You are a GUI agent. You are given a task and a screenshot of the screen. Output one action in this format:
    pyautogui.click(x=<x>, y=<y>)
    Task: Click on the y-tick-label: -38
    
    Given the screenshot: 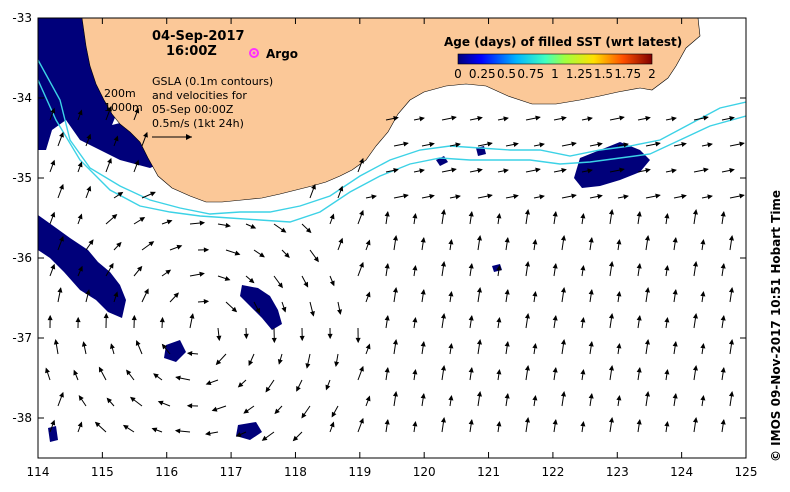 What is the action you would take?
    pyautogui.click(x=22, y=418)
    